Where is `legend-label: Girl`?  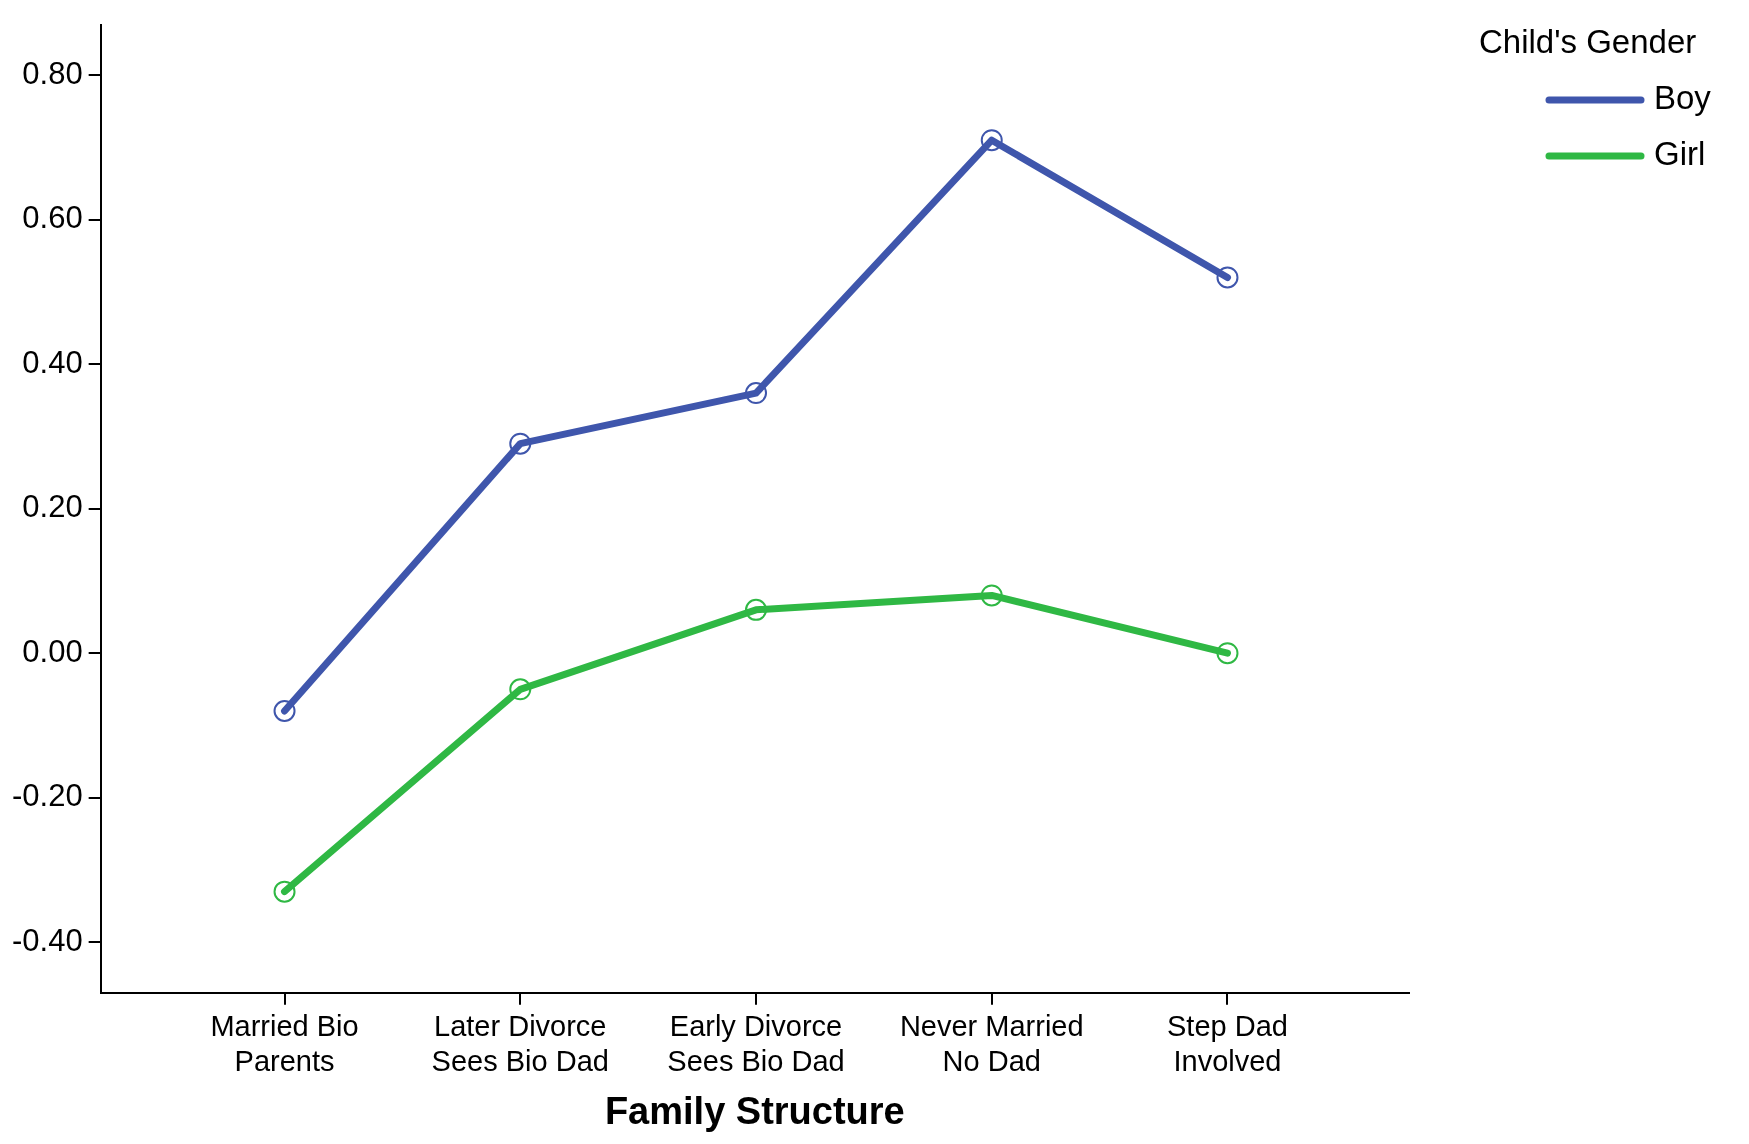 legend-label: Girl is located at coordinates (1680, 154).